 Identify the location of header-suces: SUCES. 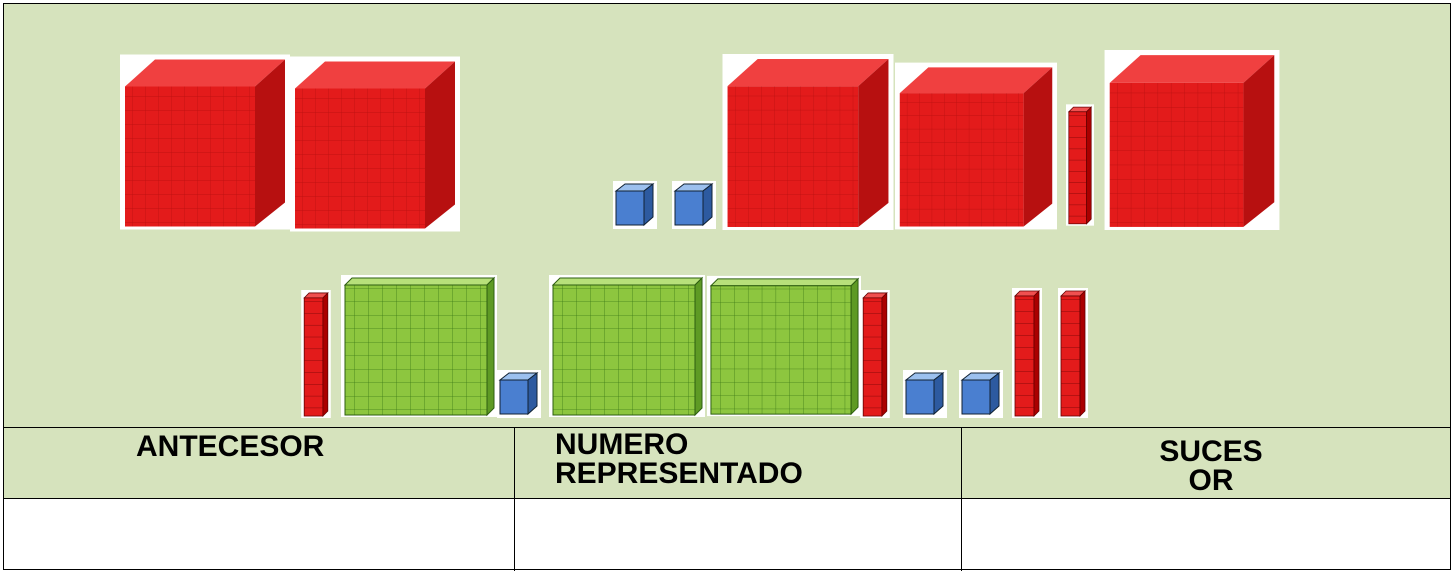
(1211, 451).